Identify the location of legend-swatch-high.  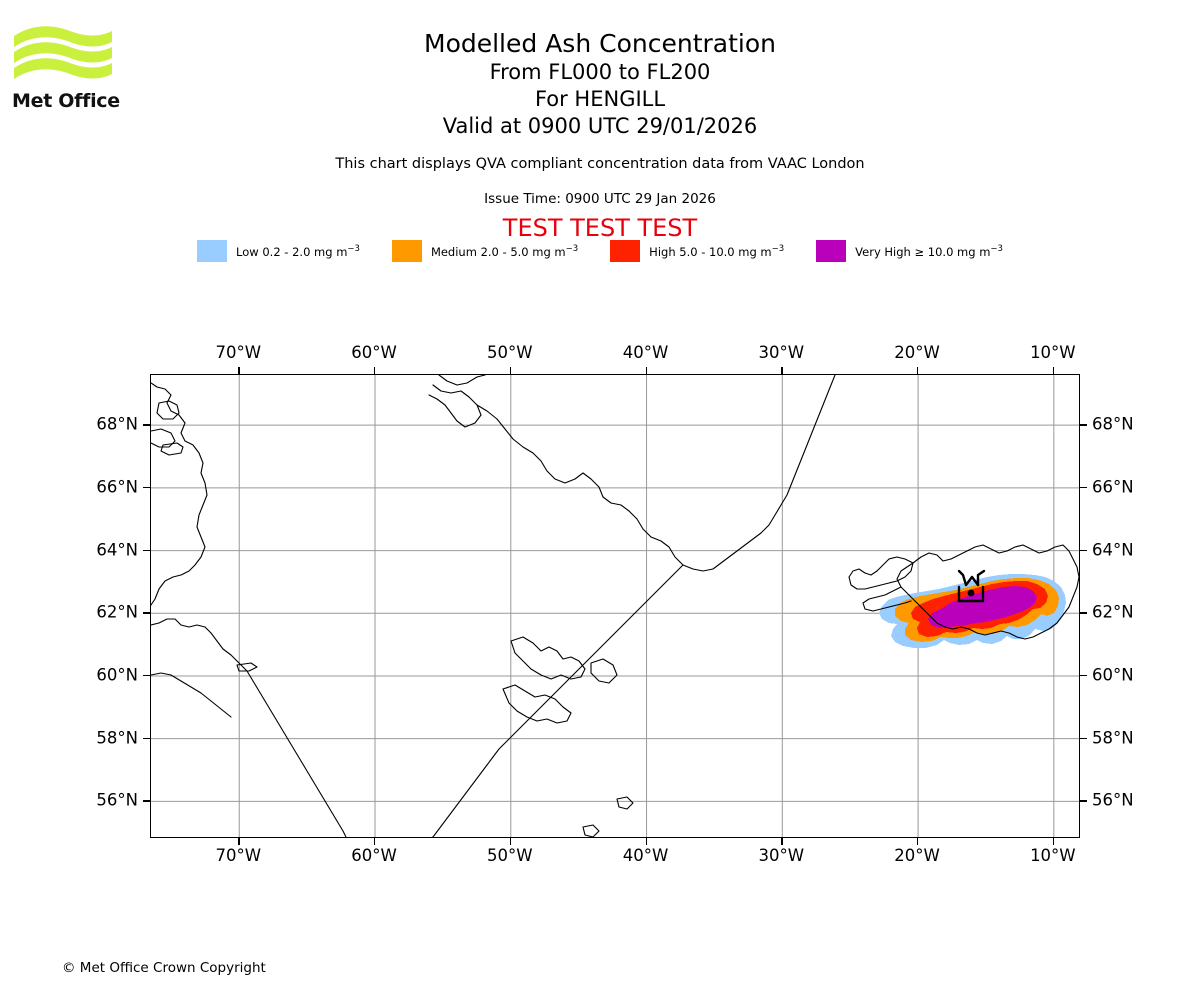
(625, 251).